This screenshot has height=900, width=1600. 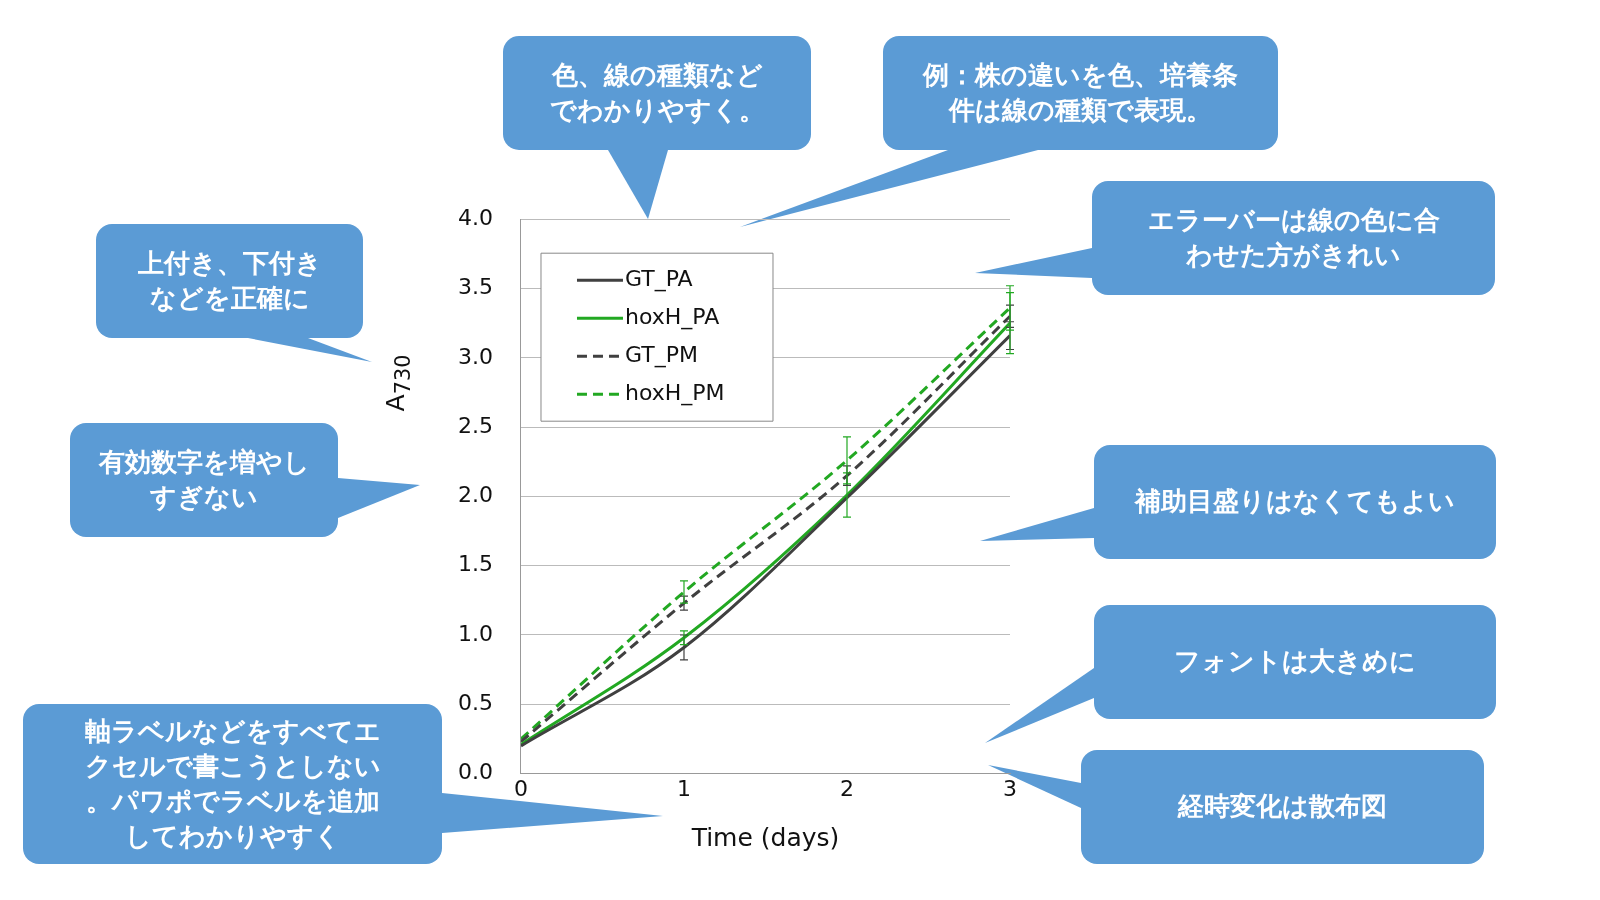 What do you see at coordinates (204, 479) in the screenshot?
I see `text: 有効数字を増やしすぎない` at bounding box center [204, 479].